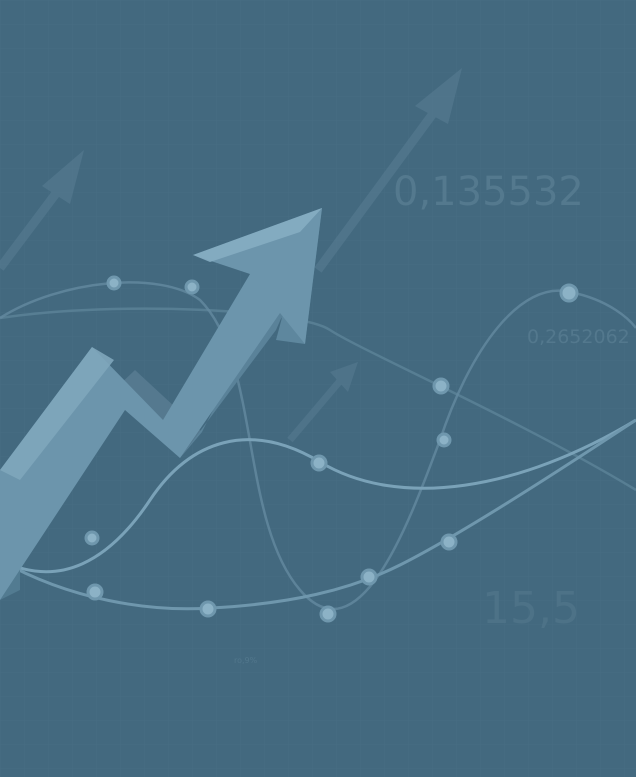  What do you see at coordinates (488, 192) in the screenshot?
I see `number-large: 0,135532` at bounding box center [488, 192].